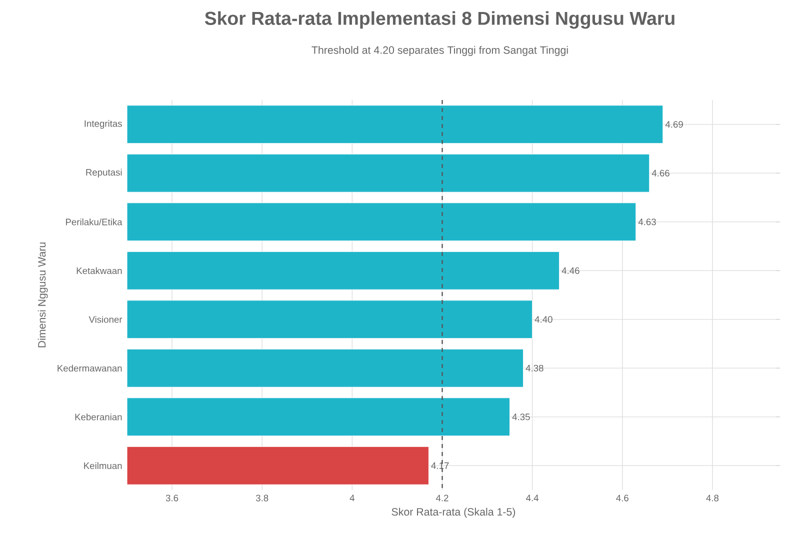  What do you see at coordinates (104, 173) in the screenshot?
I see `y-tick-label: Reputasi` at bounding box center [104, 173].